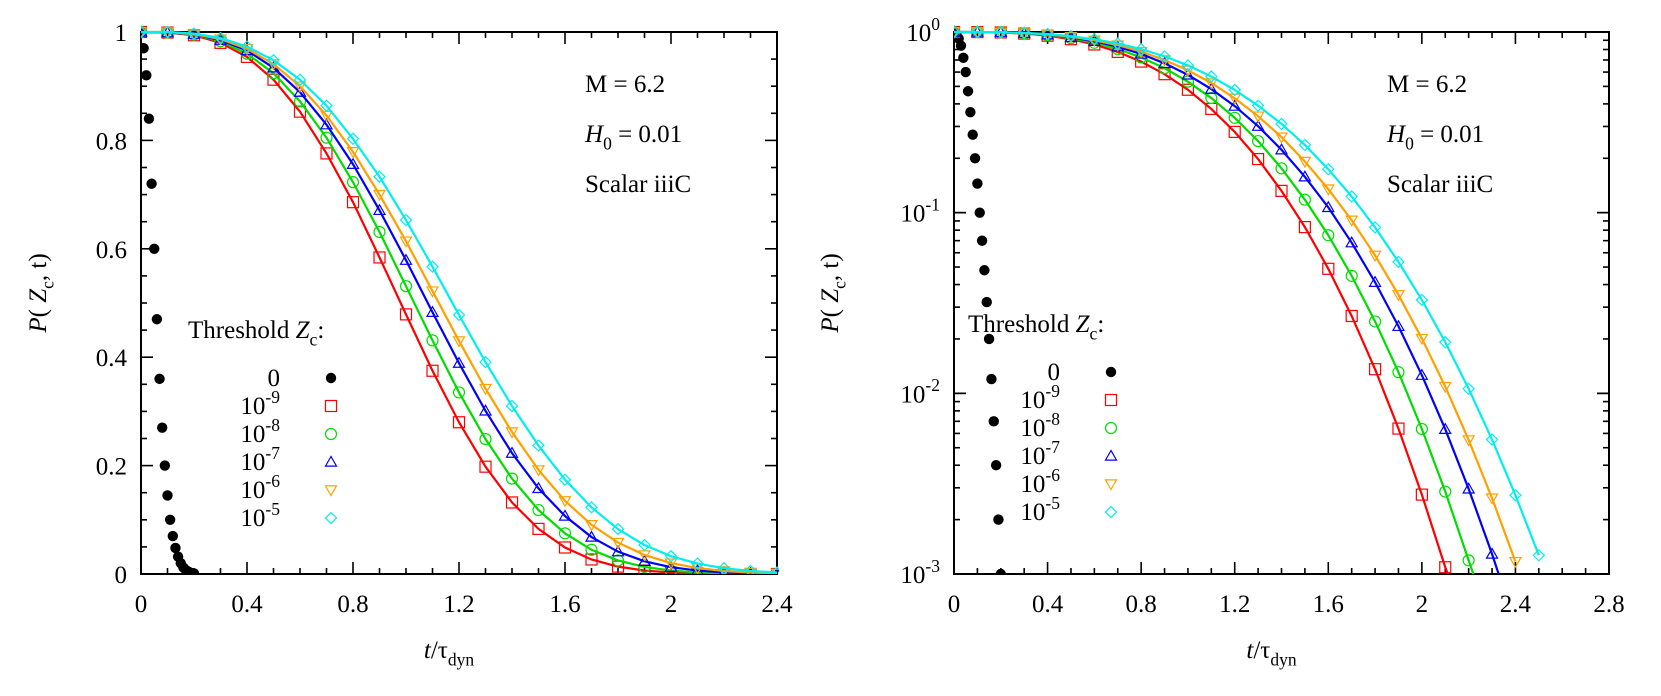  What do you see at coordinates (833, 293) in the screenshot?
I see `y-axis-label-group: P( Zc, t)` at bounding box center [833, 293].